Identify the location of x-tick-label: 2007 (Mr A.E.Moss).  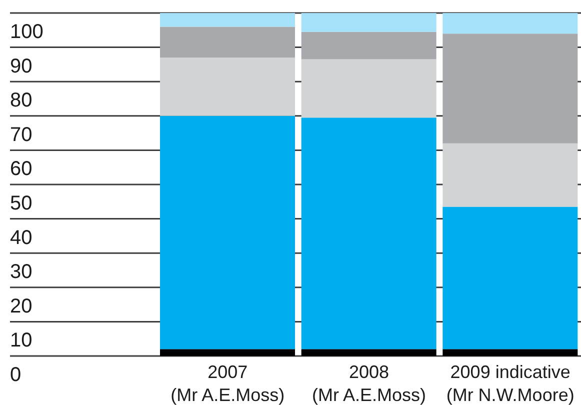
(227, 383).